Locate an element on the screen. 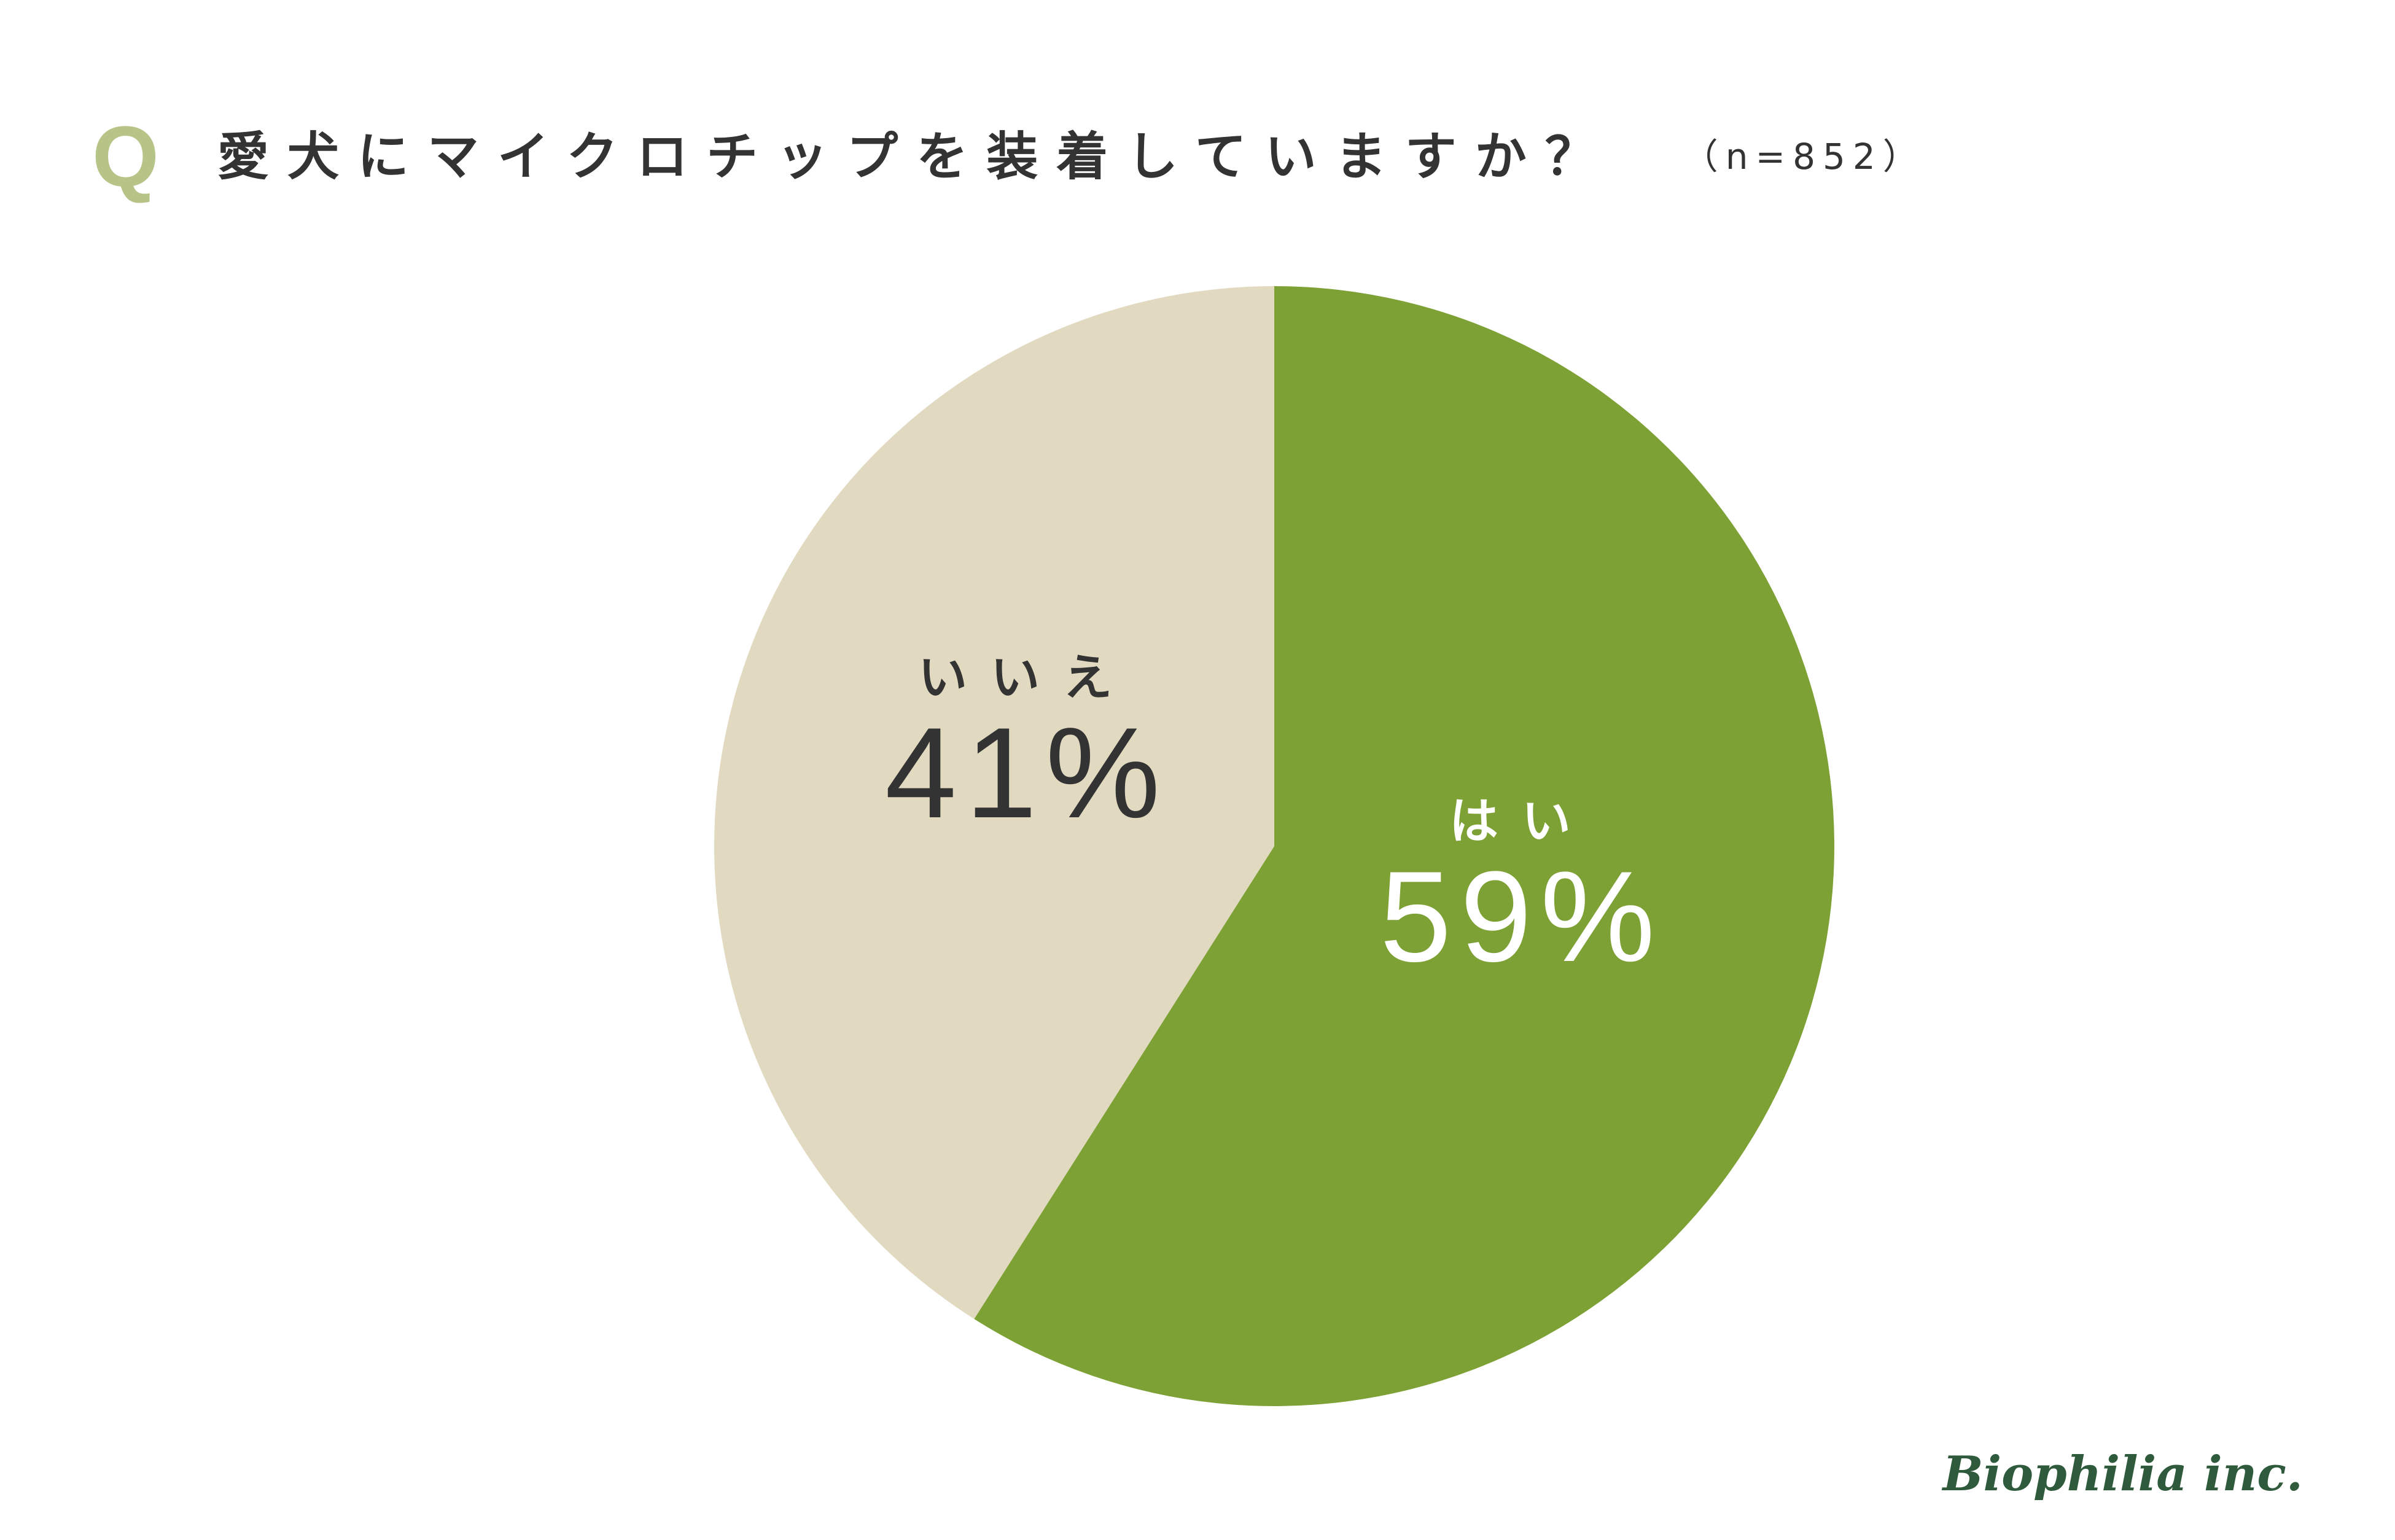 This screenshot has height=1540, width=2395. slice-label-1: はい is located at coordinates (1522, 822).